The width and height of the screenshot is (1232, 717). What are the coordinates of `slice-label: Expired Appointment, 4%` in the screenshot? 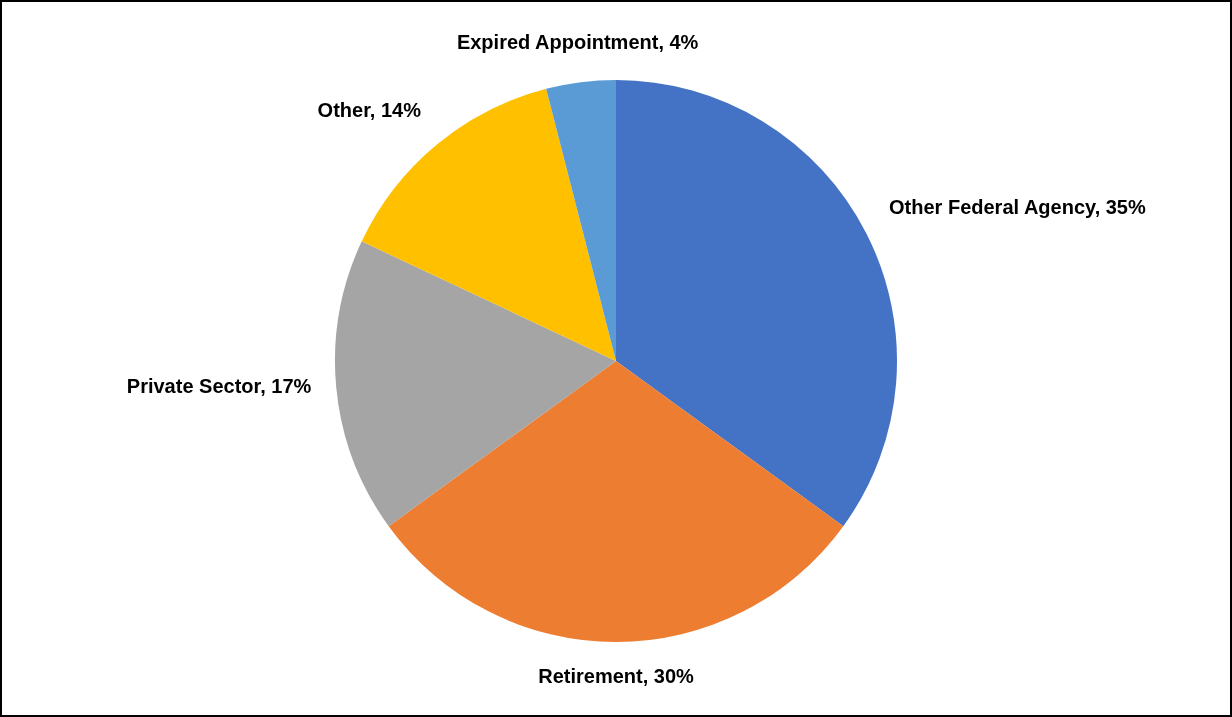 It's located at (577, 41).